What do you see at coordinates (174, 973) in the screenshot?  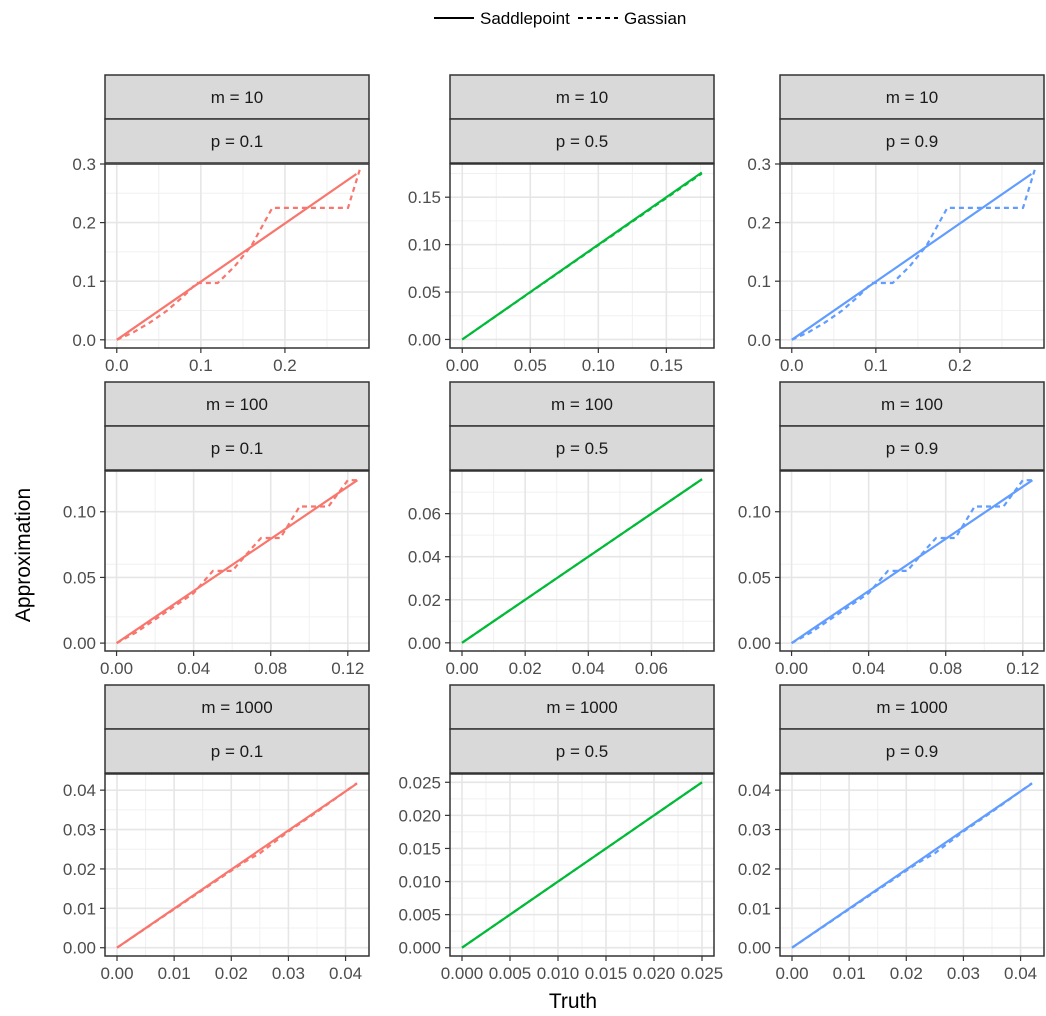 I see `x-tick-label: 0.01` at bounding box center [174, 973].